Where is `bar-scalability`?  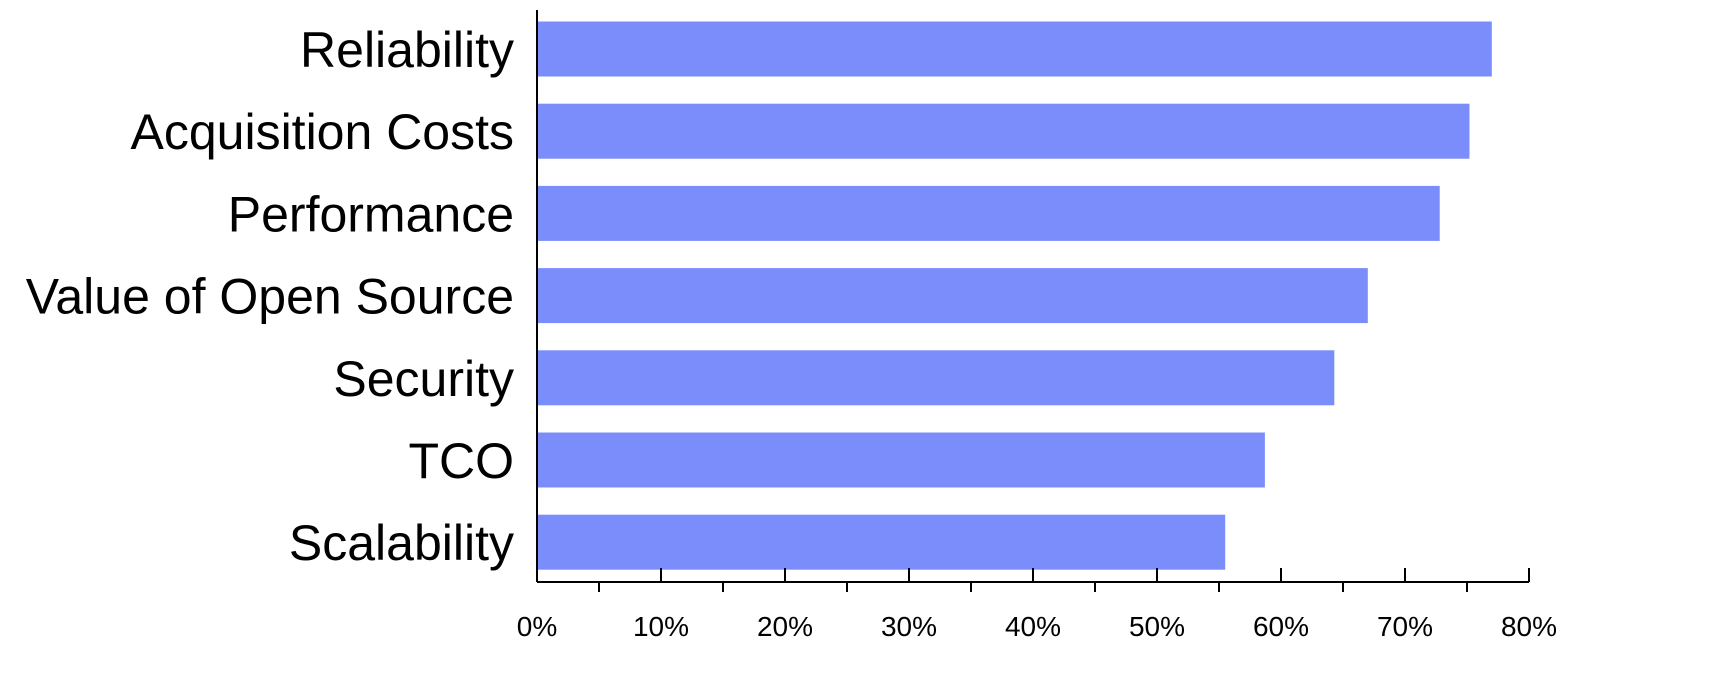 bar-scalability is located at coordinates (881, 542).